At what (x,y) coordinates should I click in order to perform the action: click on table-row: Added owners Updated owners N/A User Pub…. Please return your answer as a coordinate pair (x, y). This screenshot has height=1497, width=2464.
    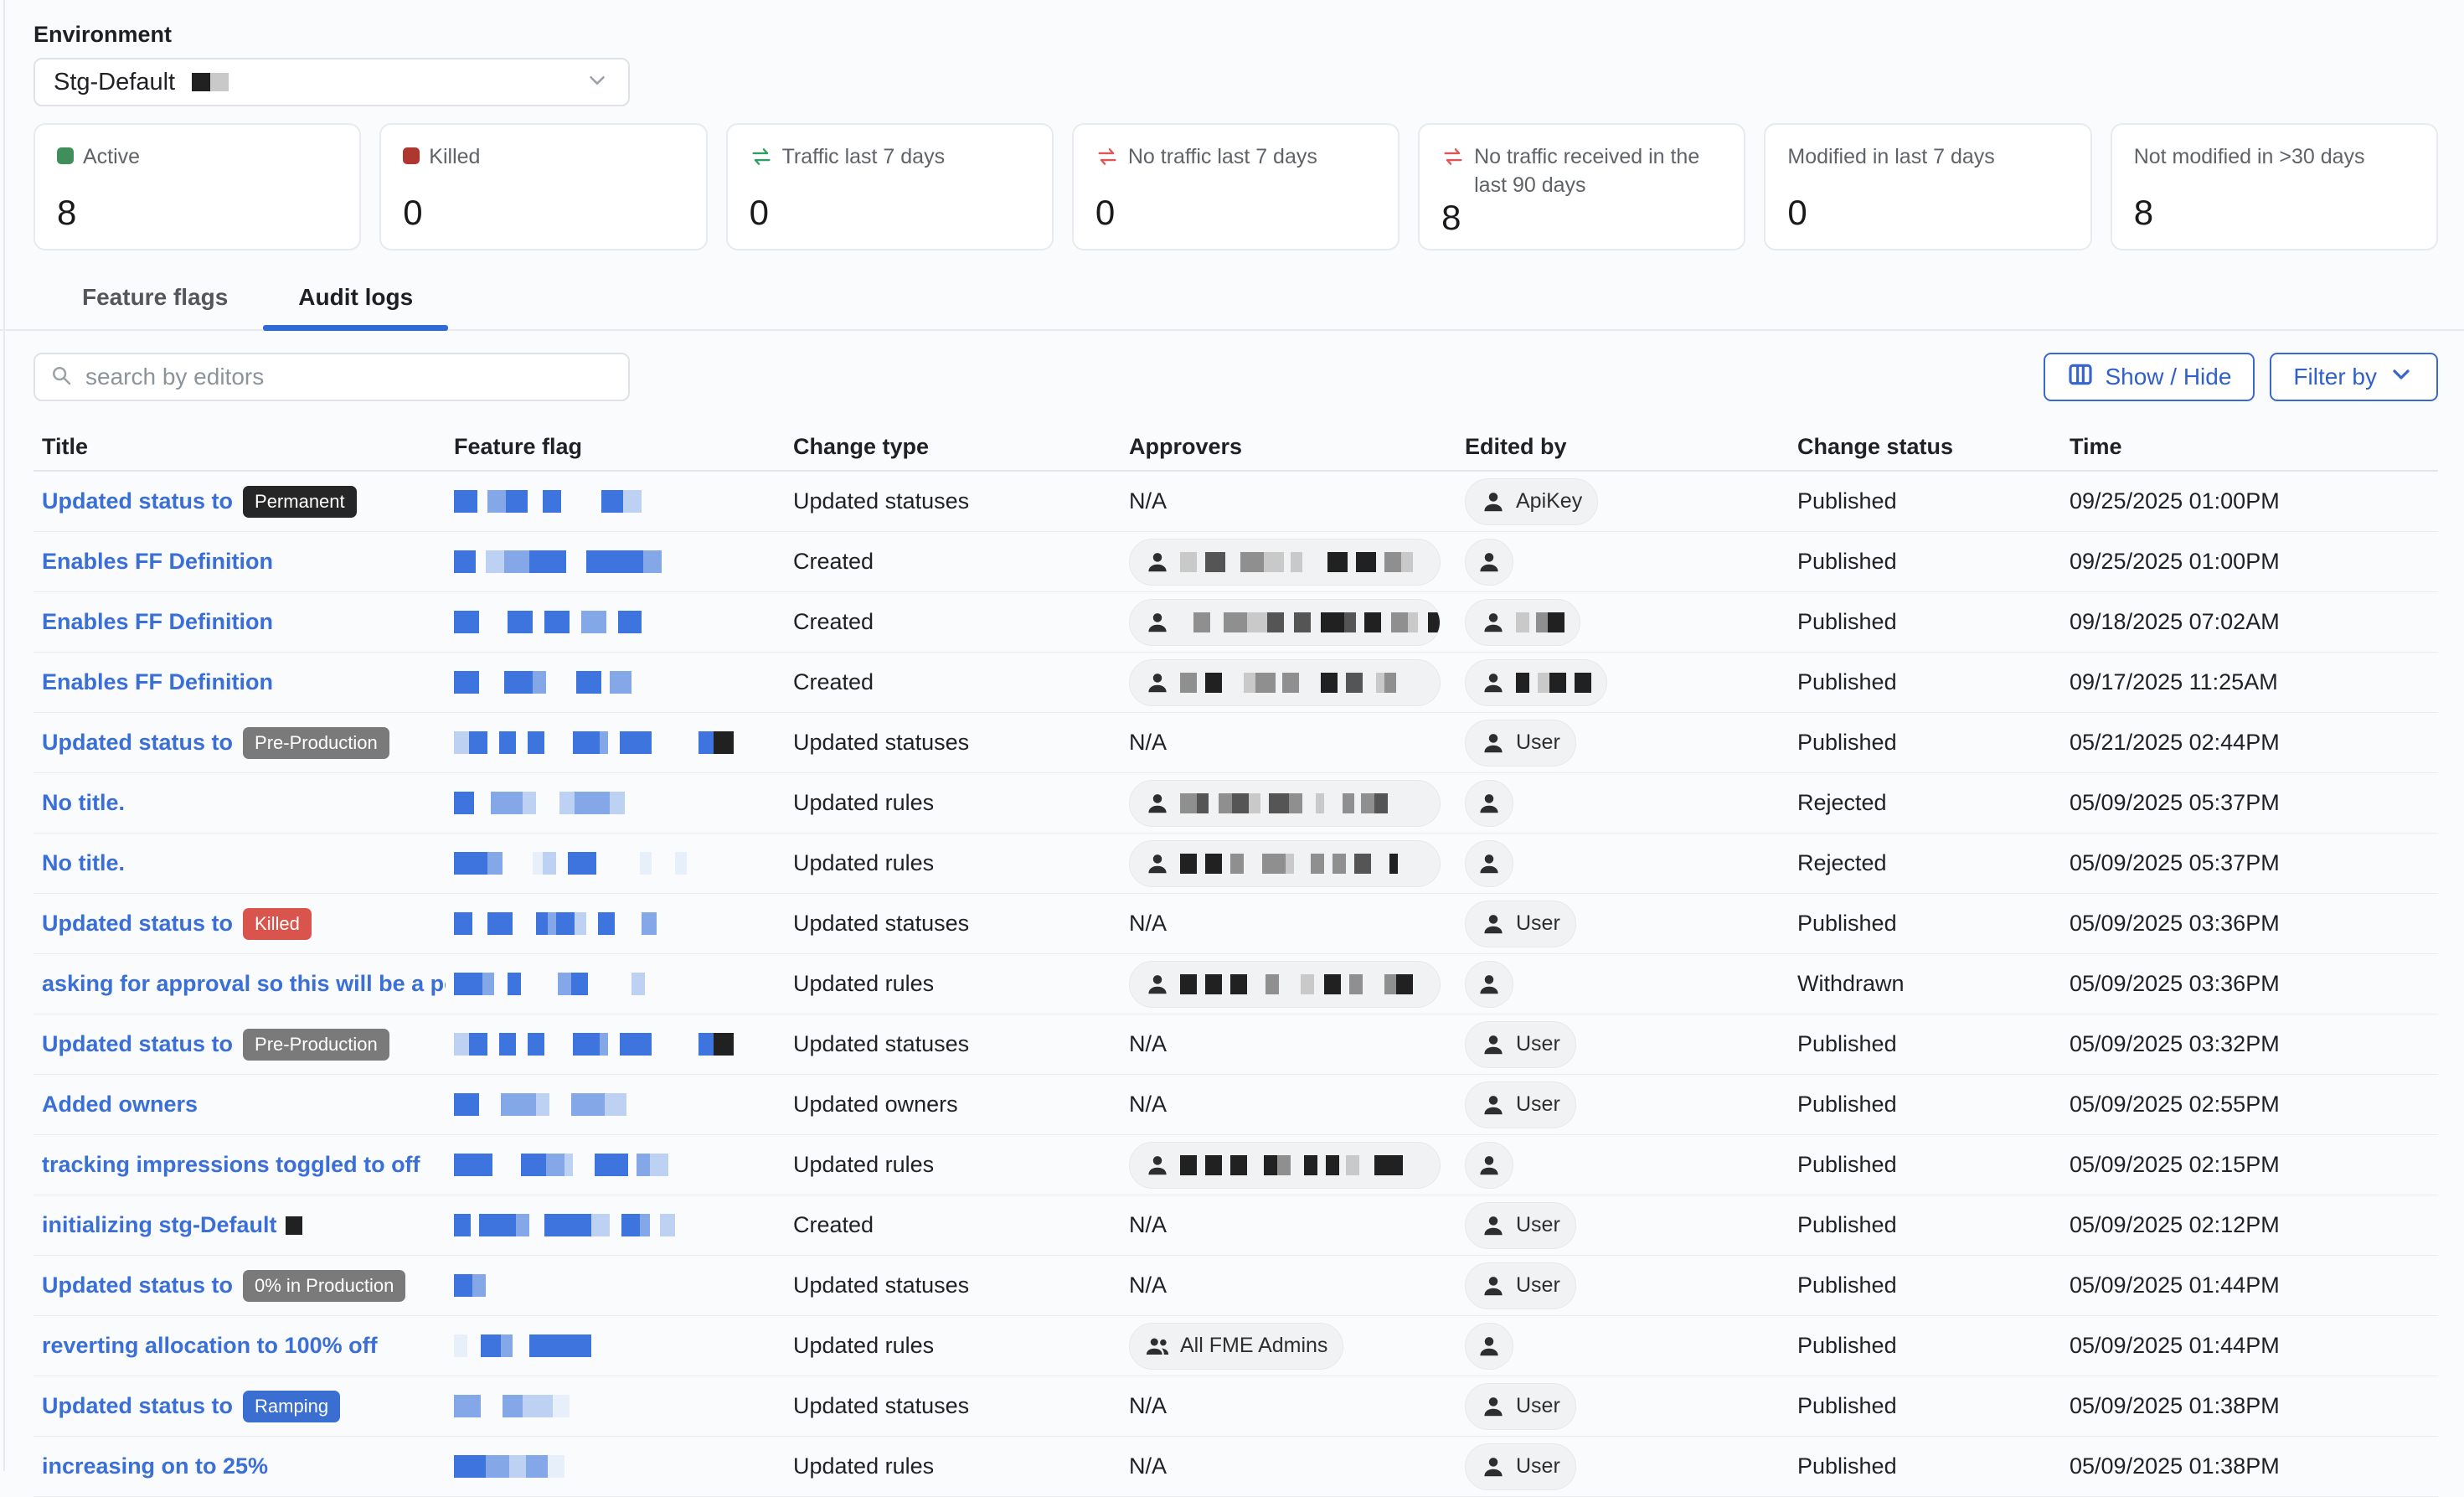
    Looking at the image, I should click on (1236, 1105).